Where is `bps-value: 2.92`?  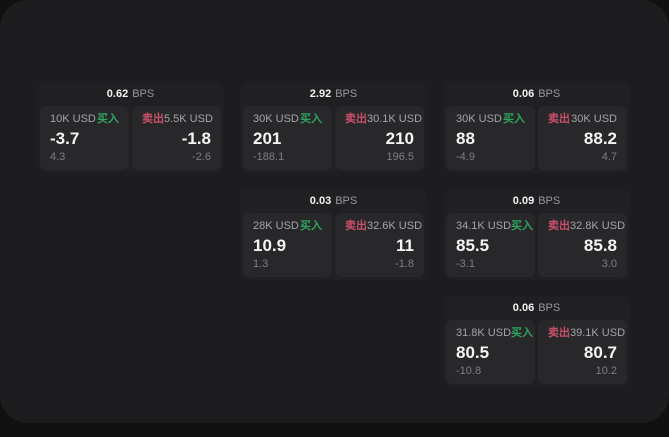
bps-value: 2.92 is located at coordinates (320, 94).